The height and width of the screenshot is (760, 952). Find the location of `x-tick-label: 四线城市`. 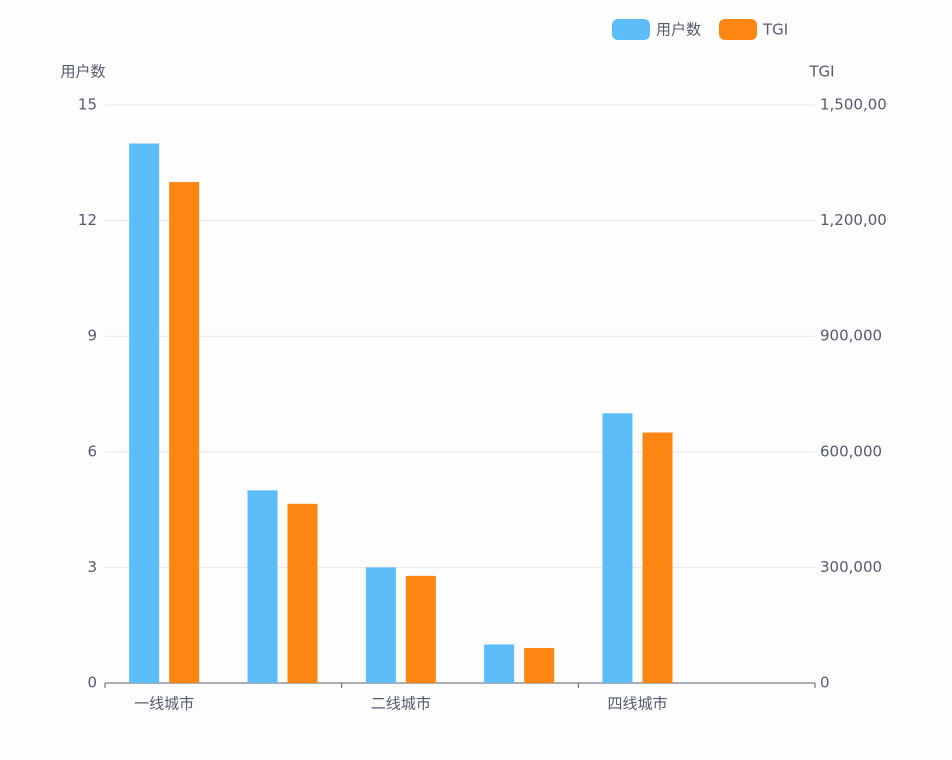

x-tick-label: 四线城市 is located at coordinates (637, 704).